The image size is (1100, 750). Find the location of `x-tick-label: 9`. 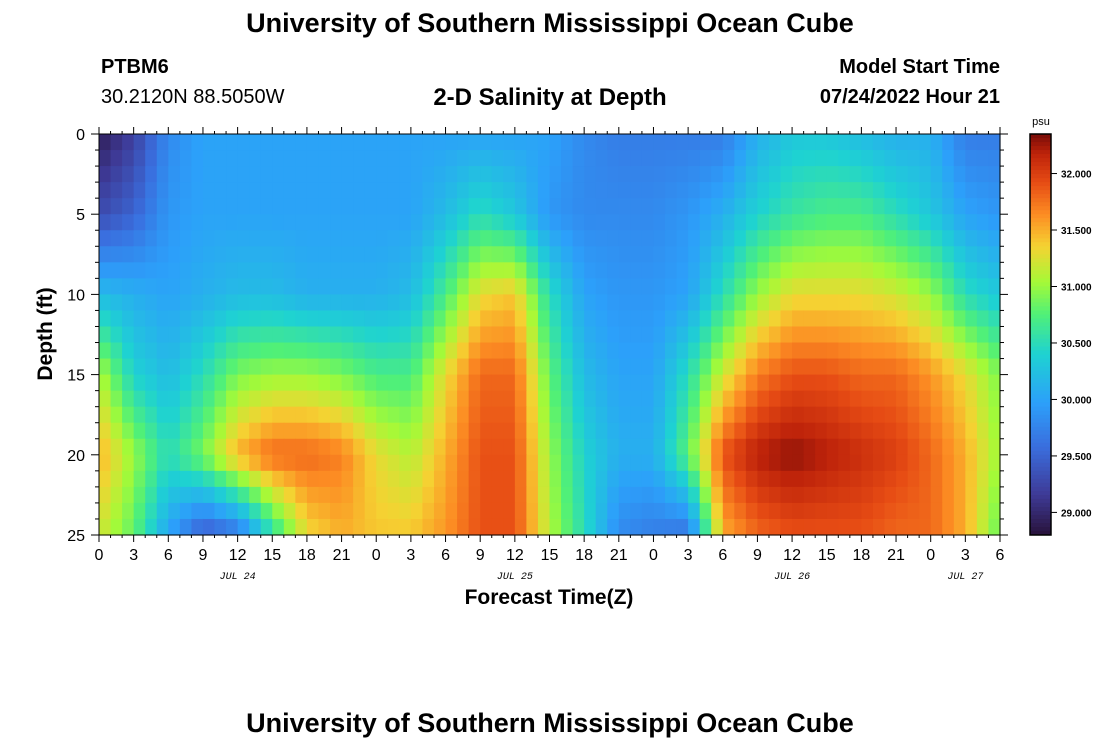

x-tick-label: 9 is located at coordinates (757, 555).